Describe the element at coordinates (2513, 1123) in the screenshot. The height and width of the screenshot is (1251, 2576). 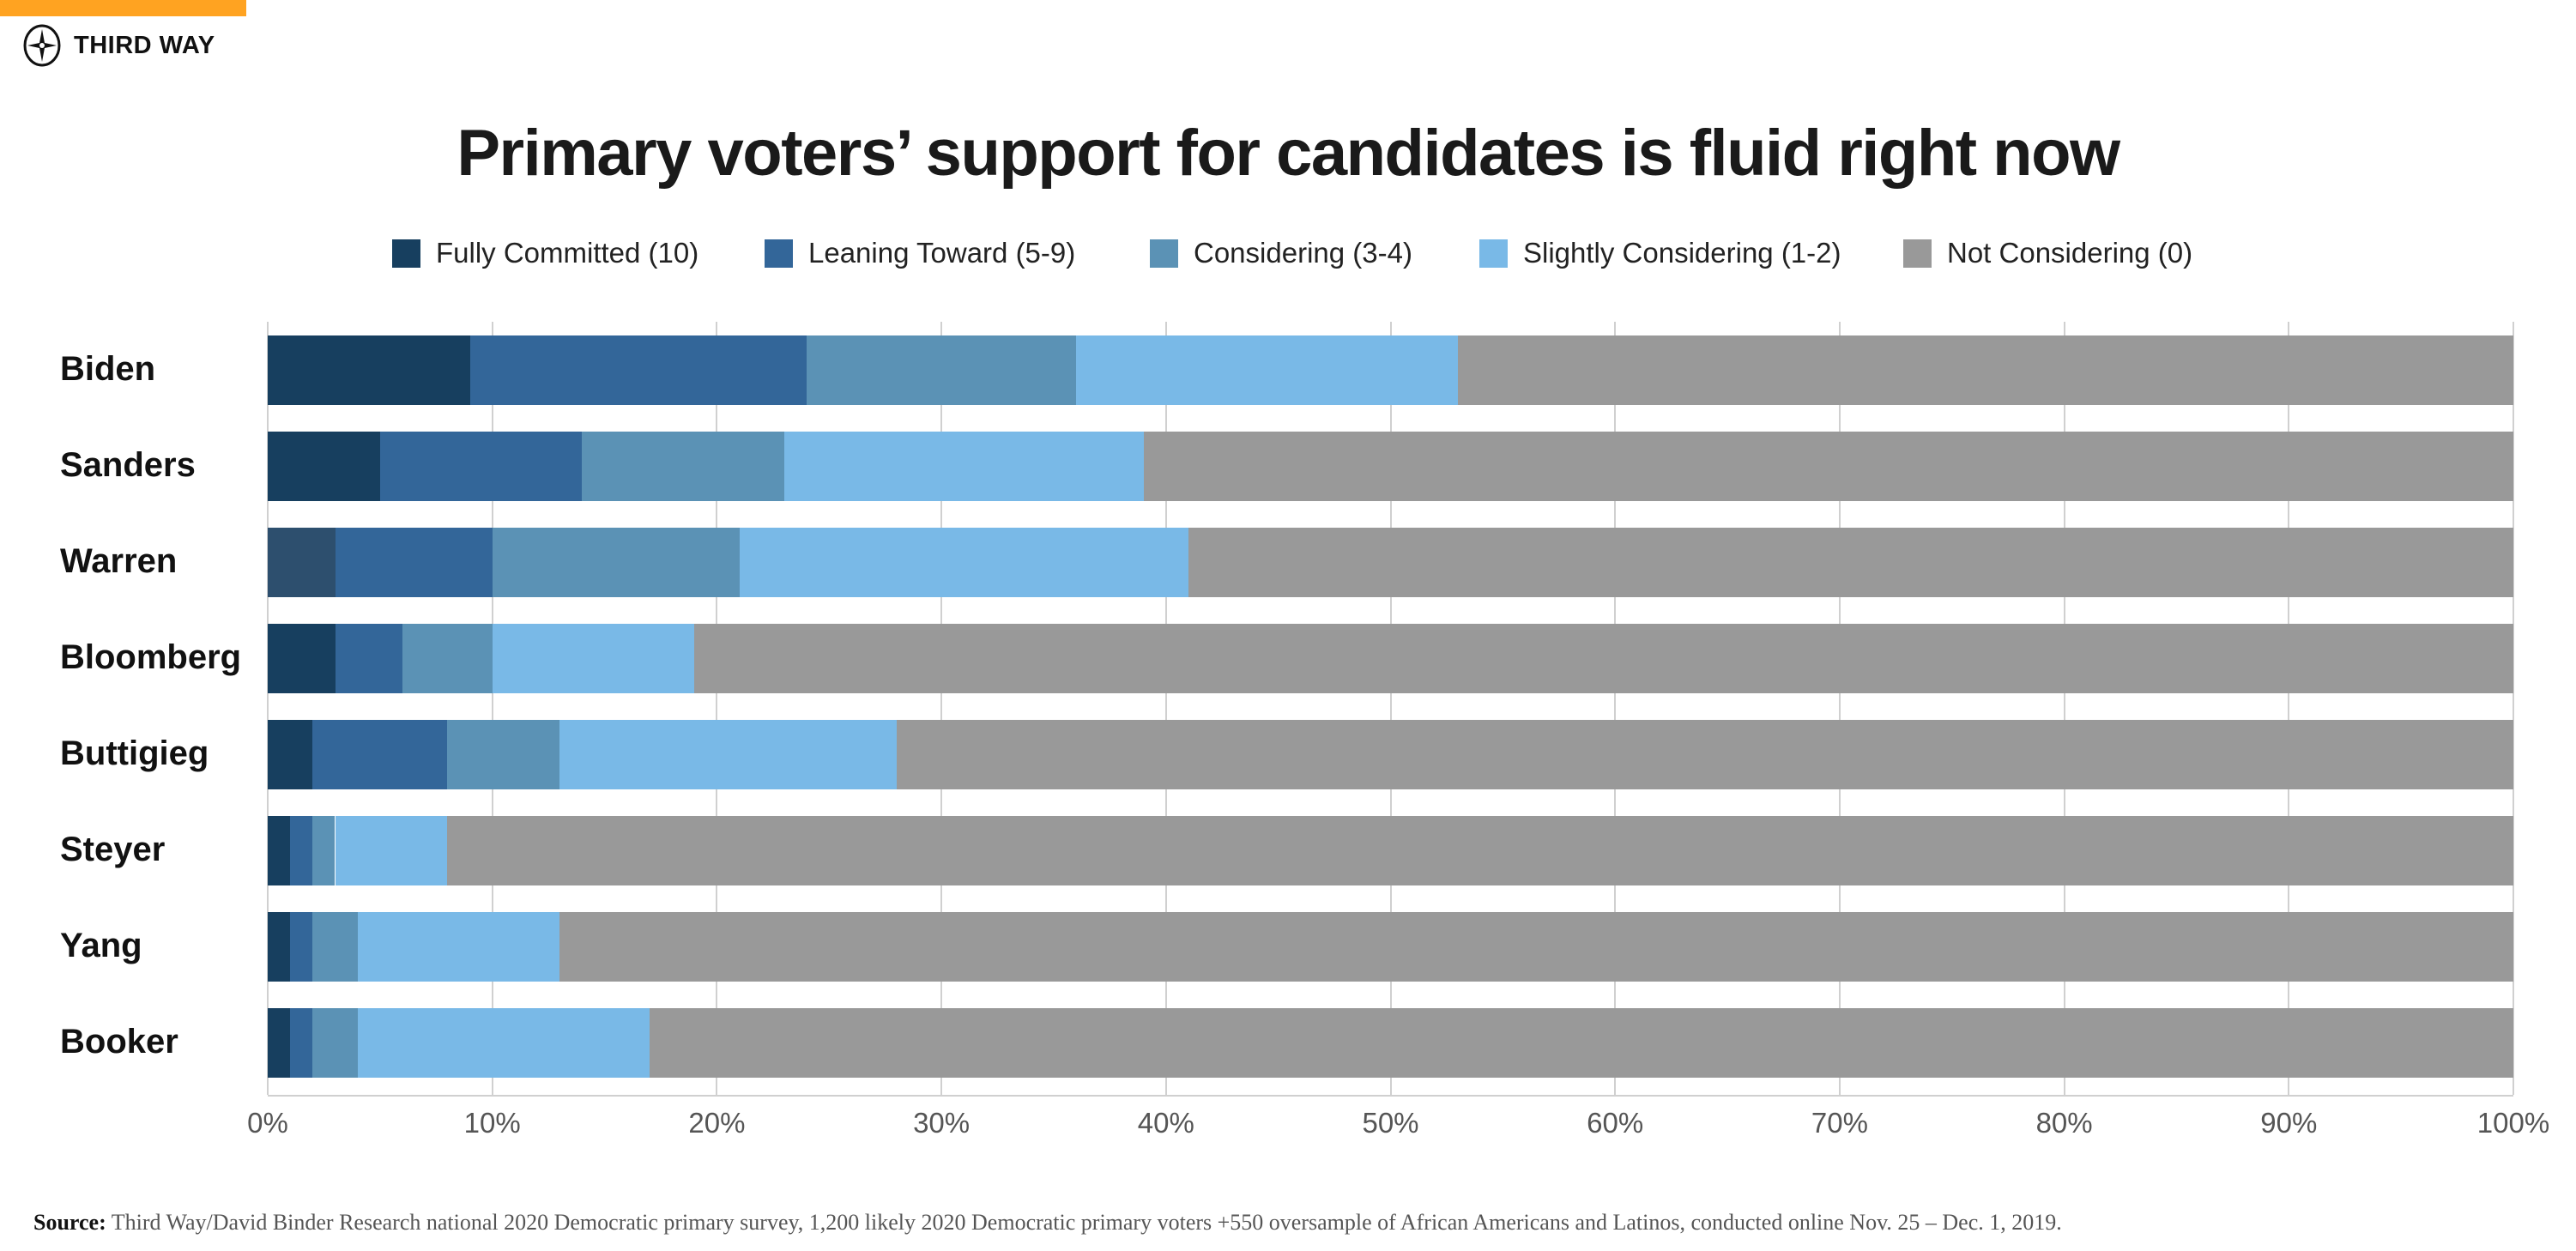
I see `x-tick-label: 100%` at that location.